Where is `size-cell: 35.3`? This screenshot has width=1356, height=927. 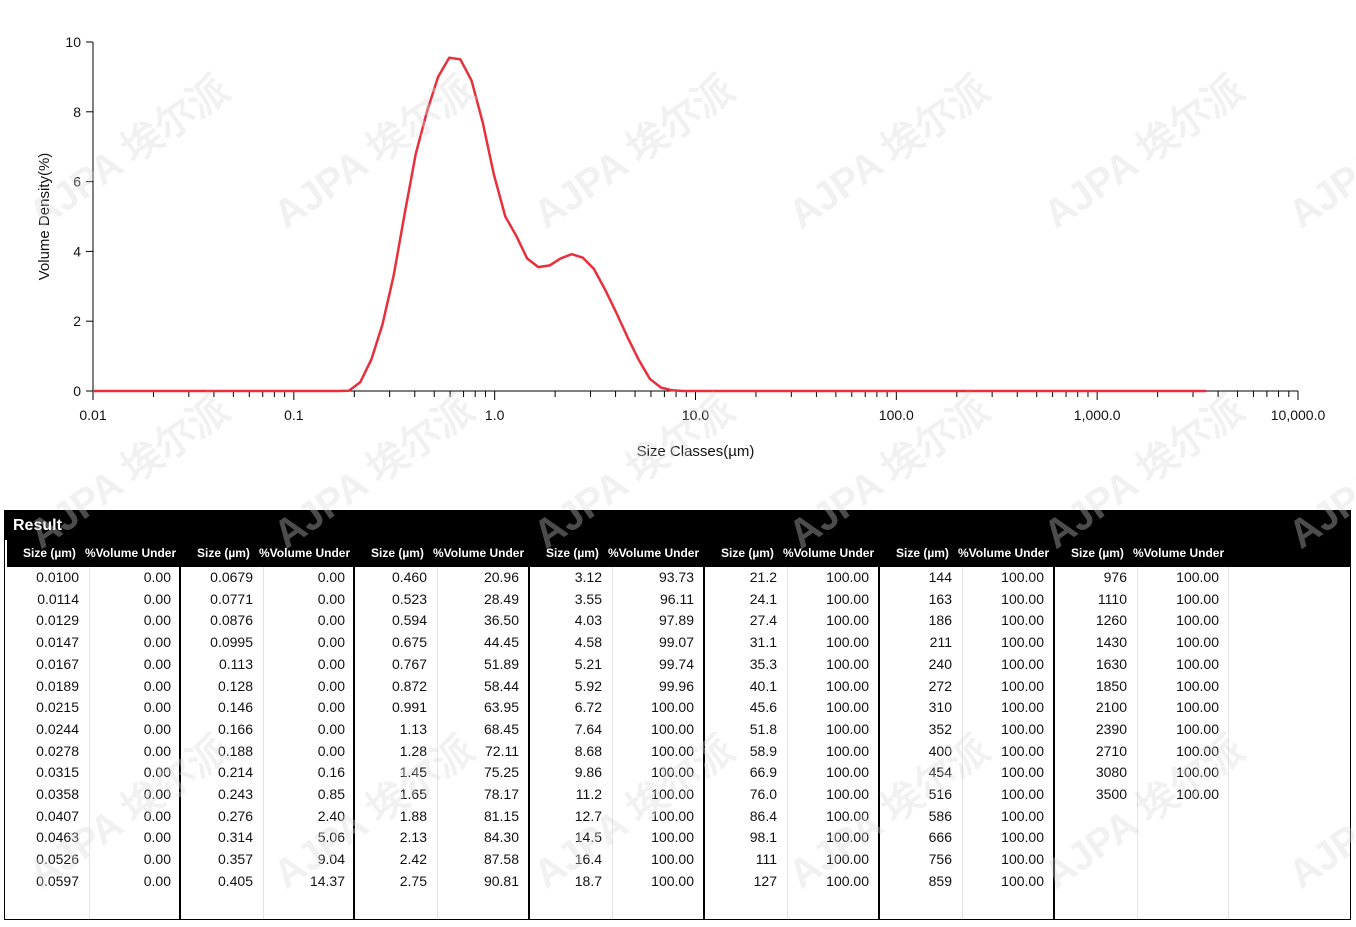 size-cell: 35.3 is located at coordinates (763, 663).